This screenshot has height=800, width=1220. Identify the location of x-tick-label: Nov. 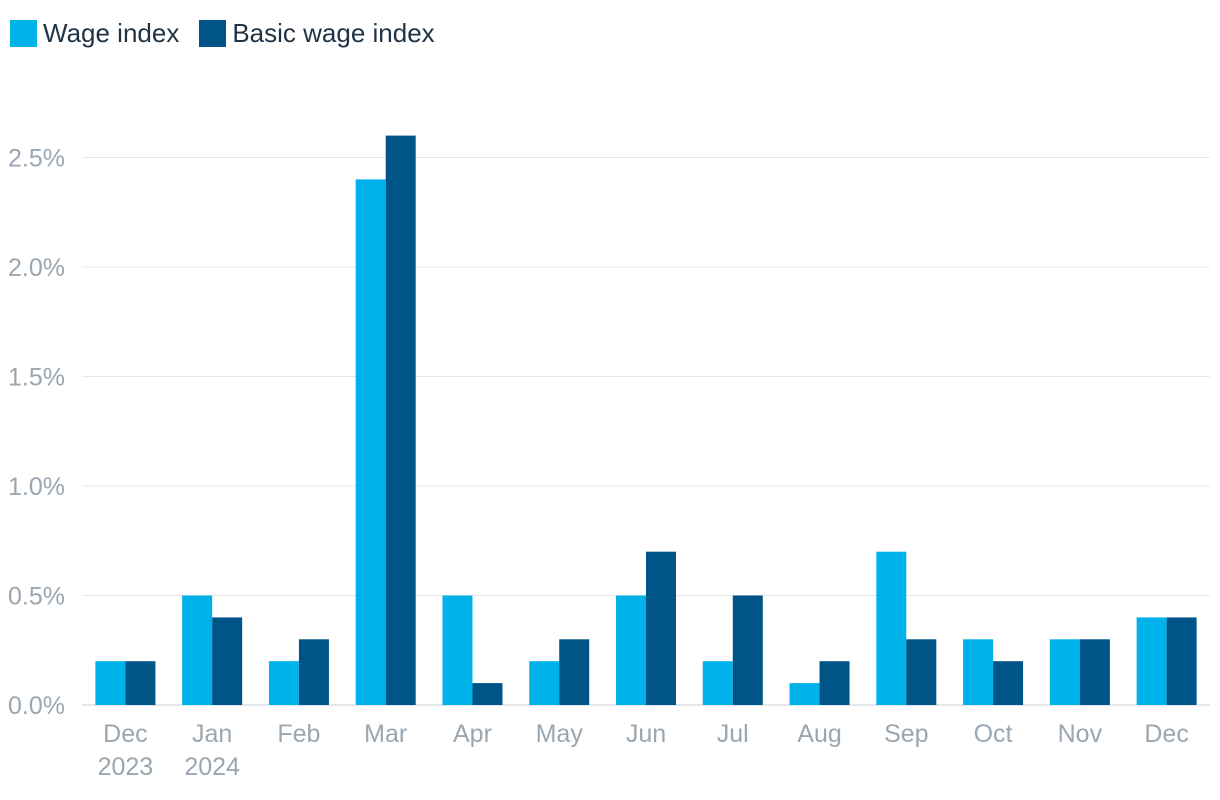
(1080, 734).